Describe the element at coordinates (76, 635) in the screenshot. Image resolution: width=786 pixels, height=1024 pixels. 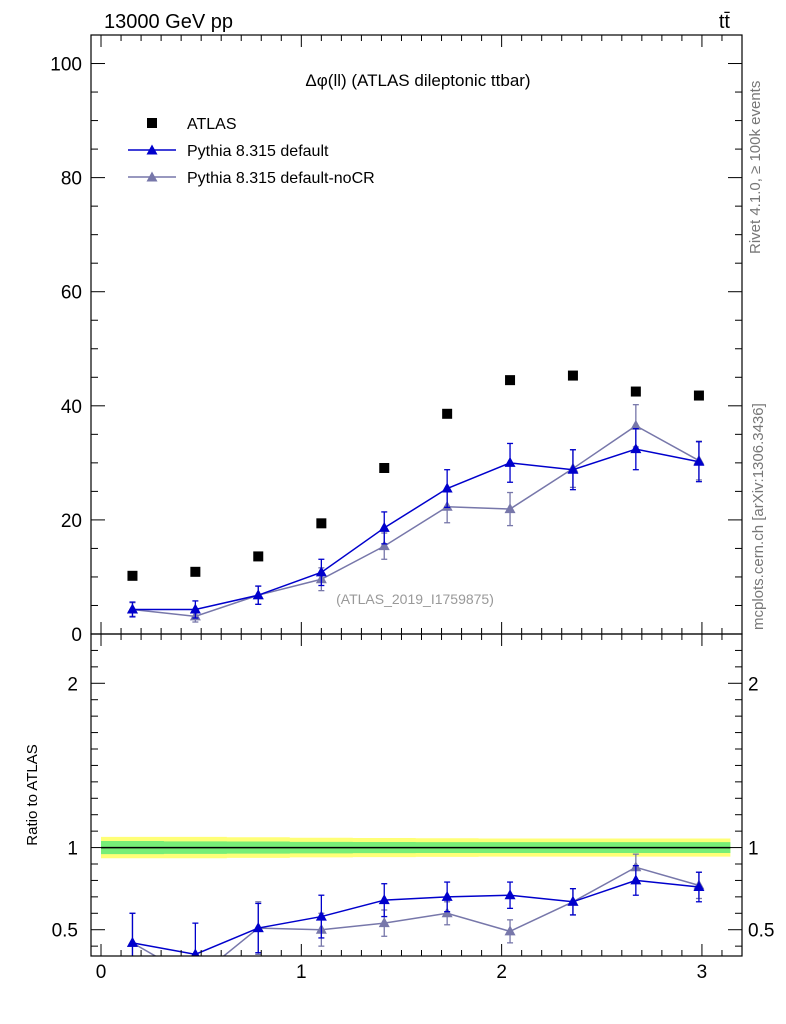
I see `main-y-tick-label: 0` at that location.